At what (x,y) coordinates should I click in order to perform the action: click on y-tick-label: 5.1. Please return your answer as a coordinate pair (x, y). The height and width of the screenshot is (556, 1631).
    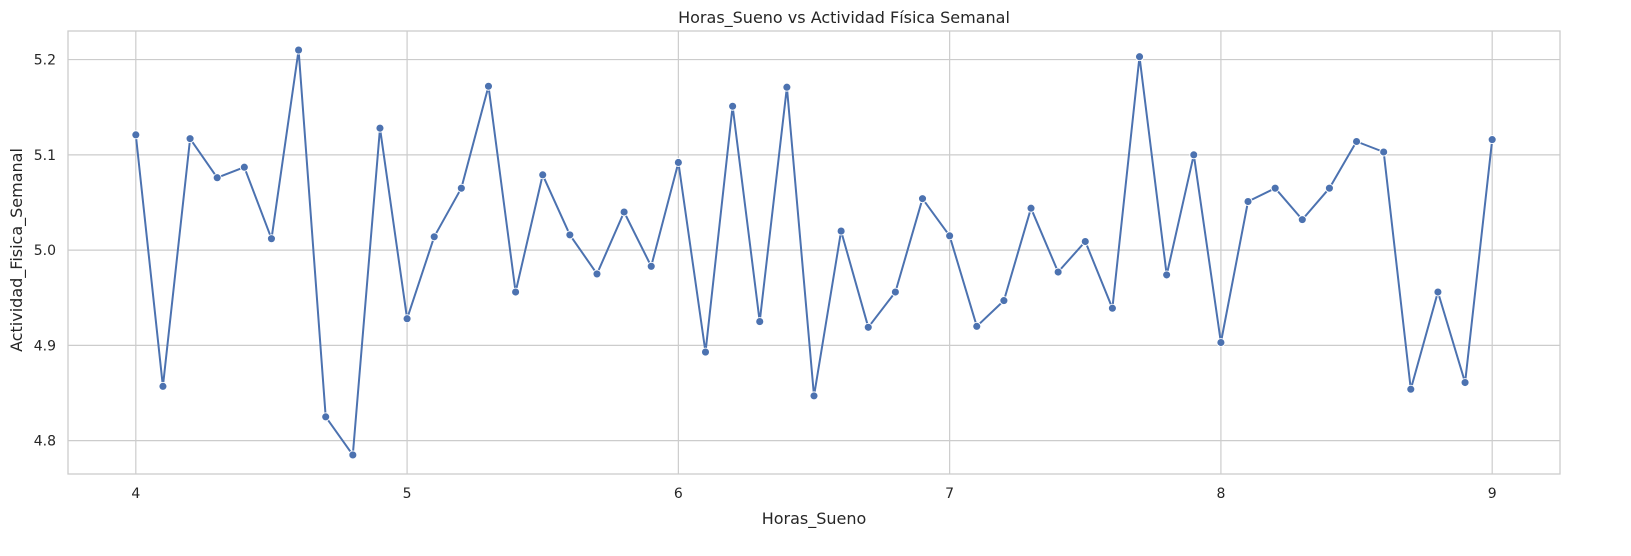
    Looking at the image, I should click on (45, 156).